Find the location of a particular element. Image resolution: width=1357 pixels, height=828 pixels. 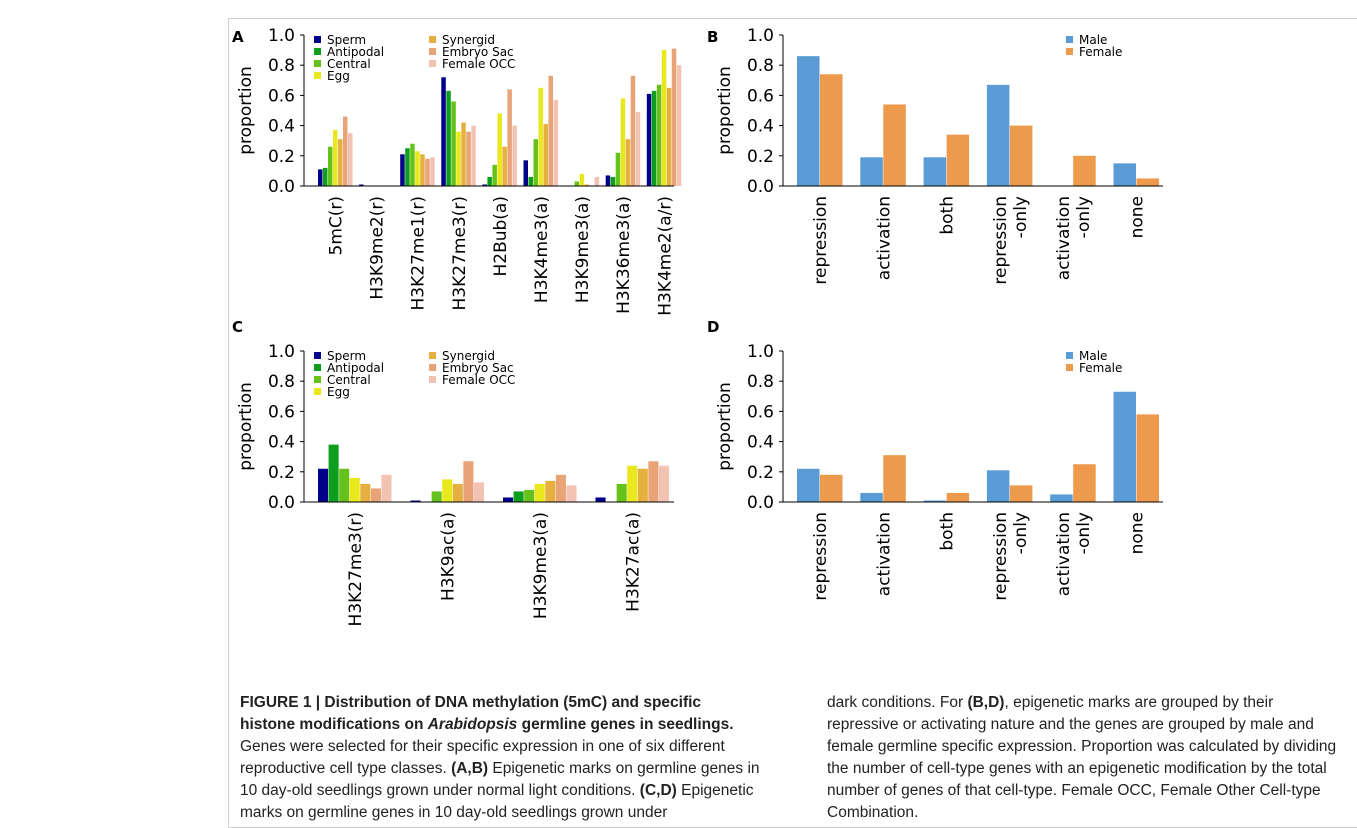

legend-label: Antipodal is located at coordinates (355, 368).